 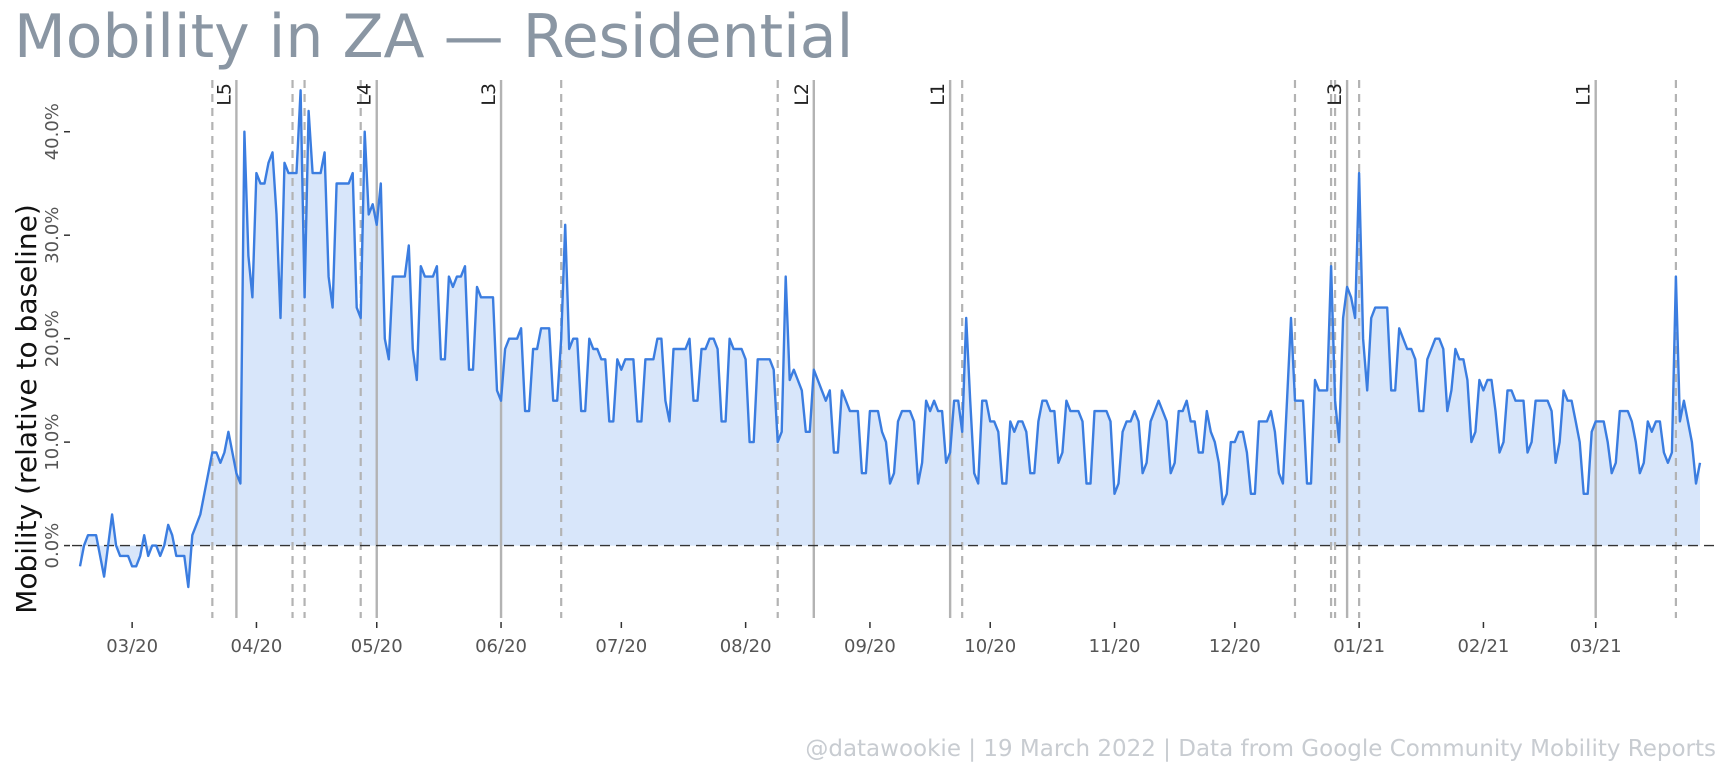 I want to click on y-tick-label: 0.0%, so click(x=52, y=546).